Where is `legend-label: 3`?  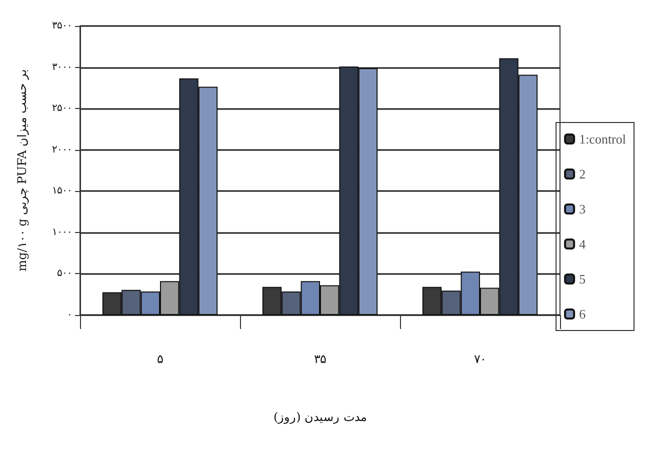
legend-label: 3 is located at coordinates (582, 209).